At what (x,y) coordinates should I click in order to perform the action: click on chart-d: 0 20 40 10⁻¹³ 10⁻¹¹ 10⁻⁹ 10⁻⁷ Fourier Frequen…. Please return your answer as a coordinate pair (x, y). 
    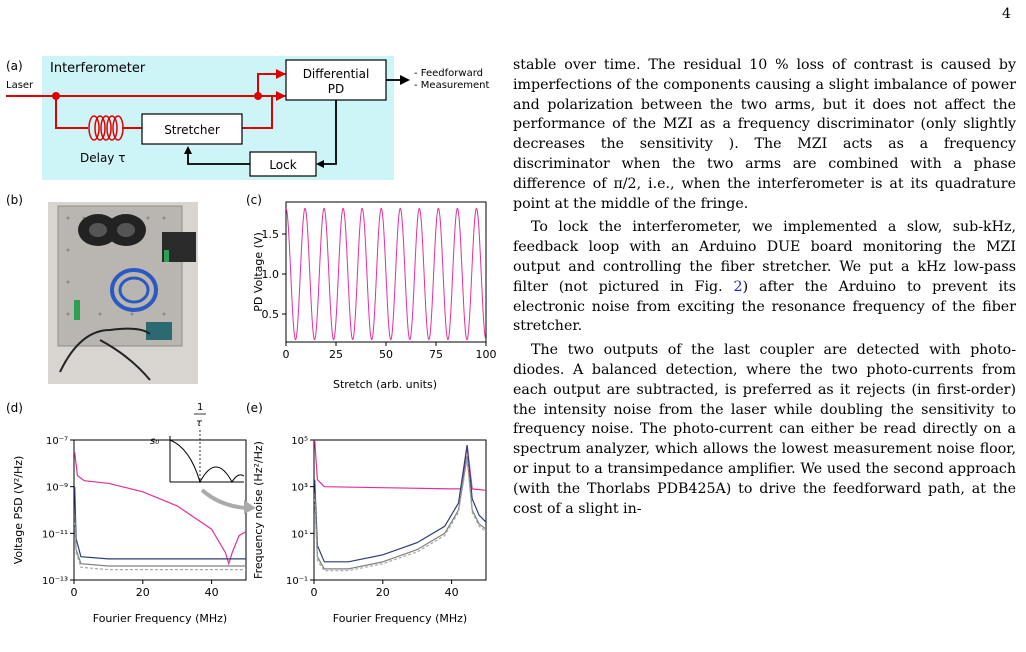
    Looking at the image, I should click on (134, 513).